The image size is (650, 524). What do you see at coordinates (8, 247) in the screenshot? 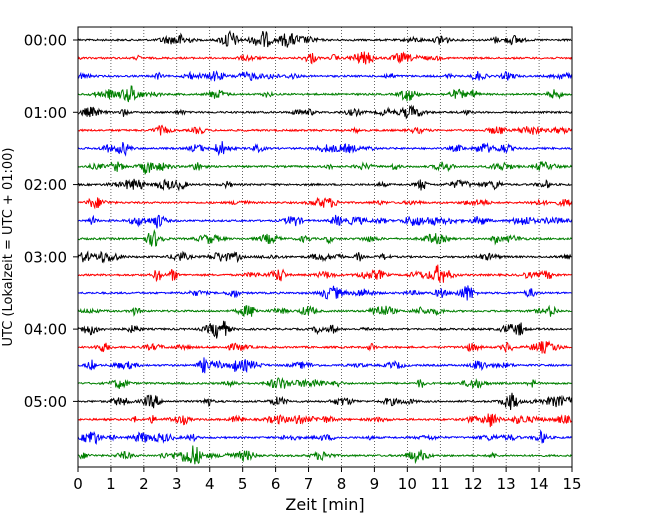
I see `y-axis-label: UTC (Lokalzeit = UTC + 01:00)` at bounding box center [8, 247].